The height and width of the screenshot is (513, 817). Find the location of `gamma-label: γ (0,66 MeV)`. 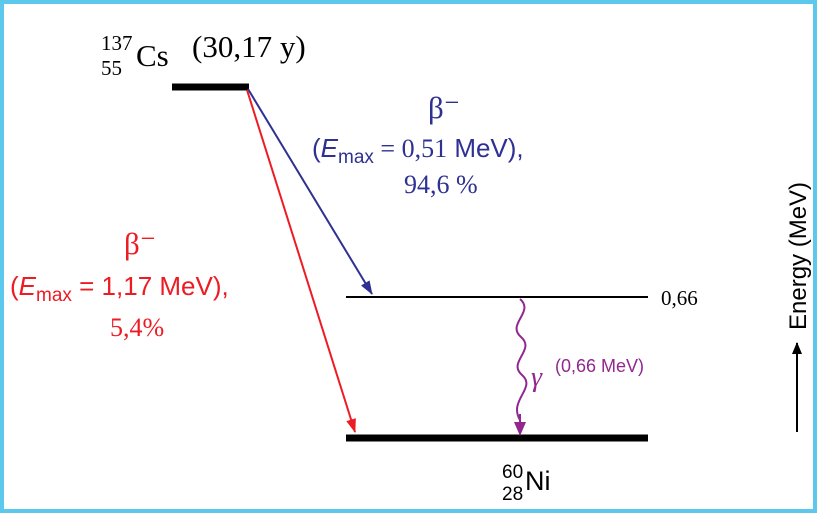

gamma-label: γ (0,66 MeV) is located at coordinates (587, 374).